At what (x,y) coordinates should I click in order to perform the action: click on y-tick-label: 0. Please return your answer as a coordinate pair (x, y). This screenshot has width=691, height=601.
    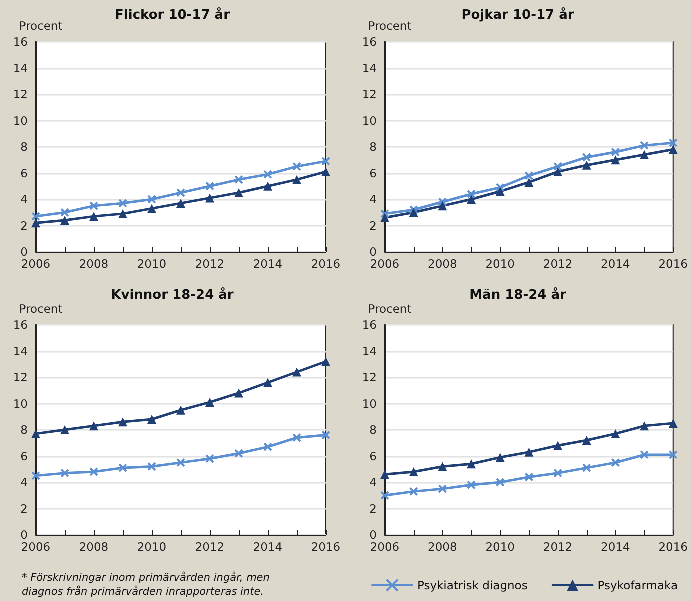
    Looking at the image, I should click on (24, 252).